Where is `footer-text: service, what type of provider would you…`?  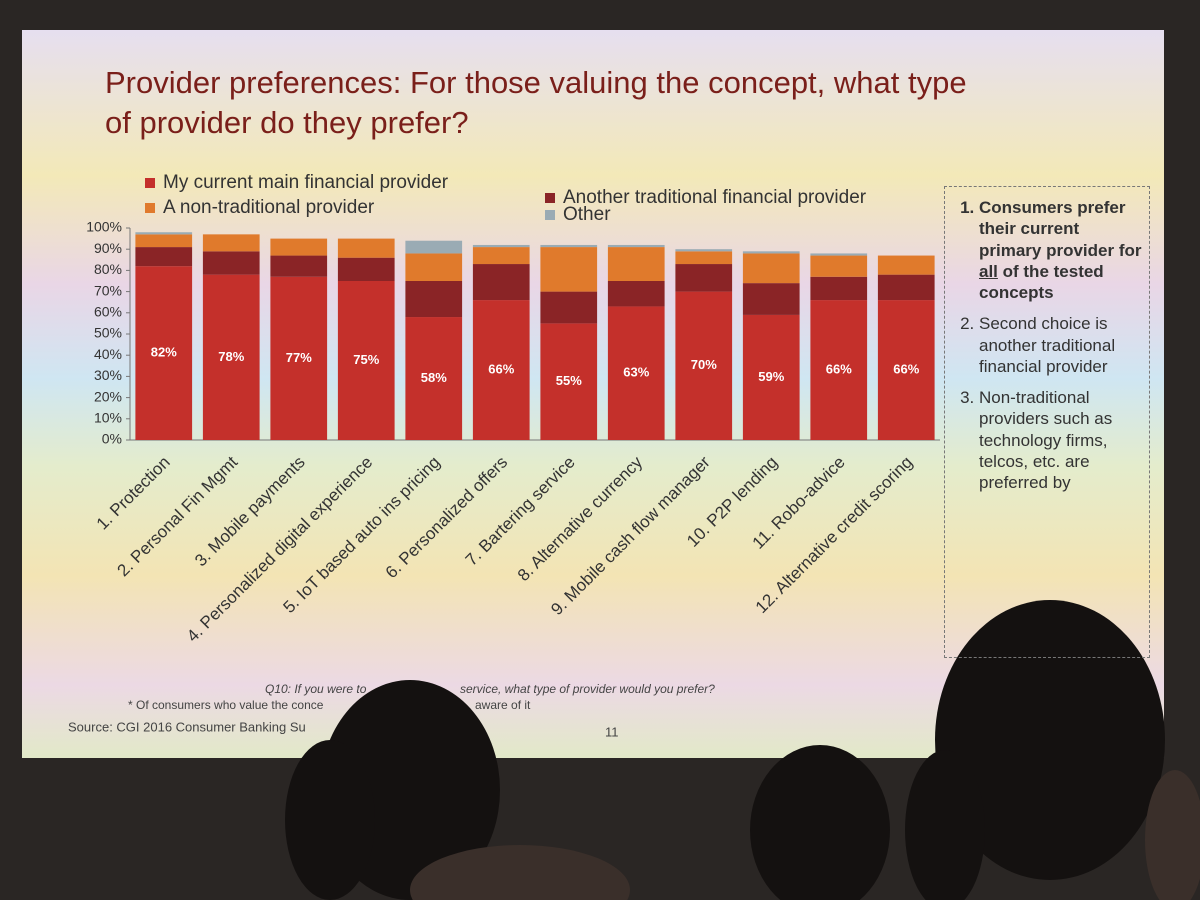
footer-text: service, what type of provider would you… is located at coordinates (587, 689).